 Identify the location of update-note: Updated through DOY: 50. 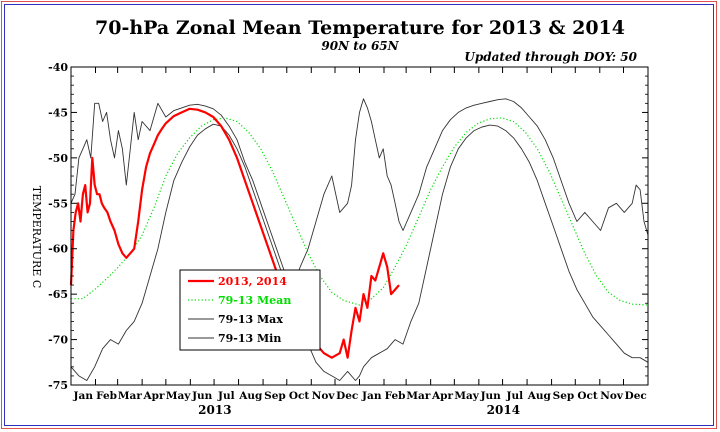
(550, 57).